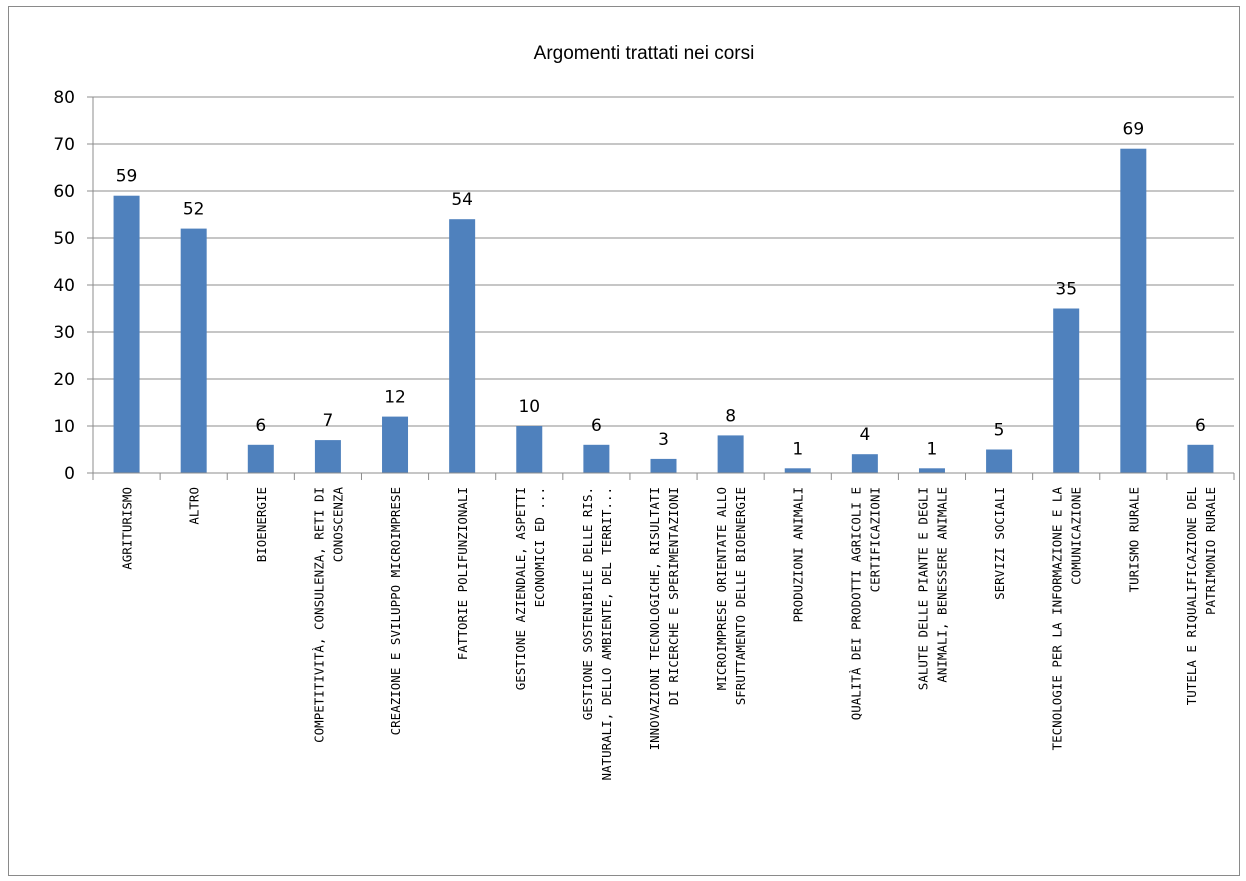 This screenshot has width=1246, height=881. What do you see at coordinates (1210, 551) in the screenshot?
I see `x-tick-label-line: PATRIMONIO RURALE` at bounding box center [1210, 551].